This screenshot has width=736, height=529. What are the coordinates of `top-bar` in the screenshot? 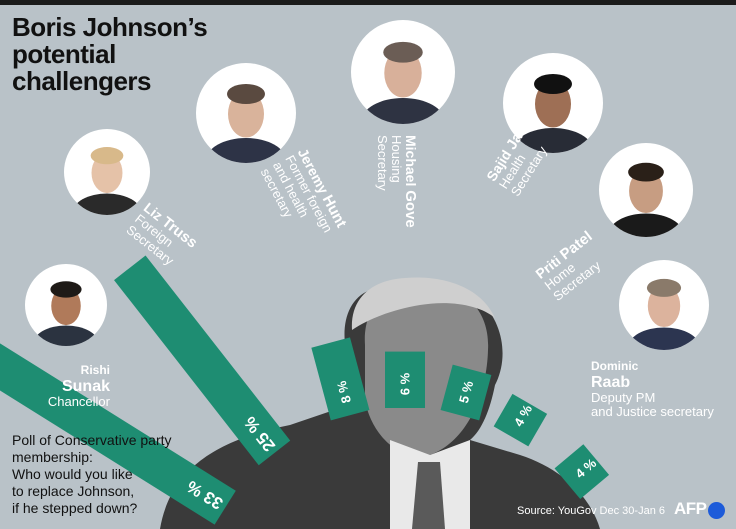 It's located at (368, 2).